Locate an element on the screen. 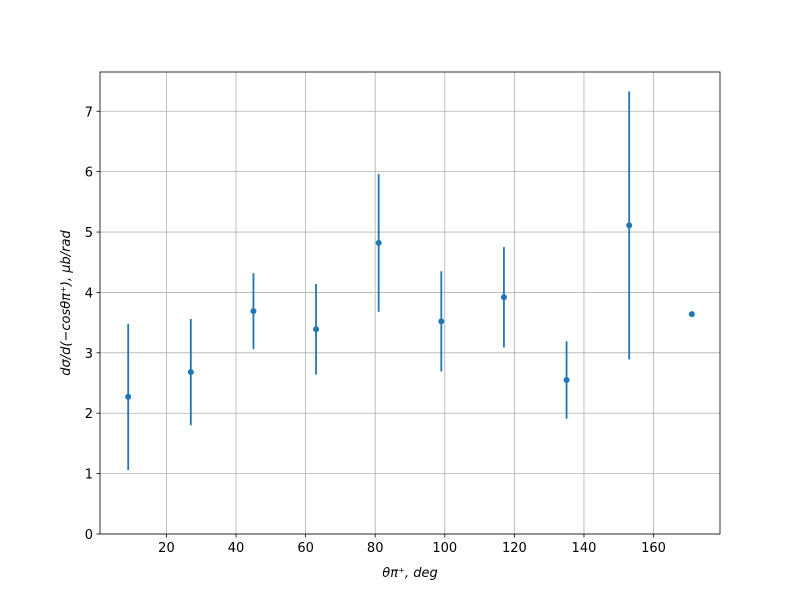 The image size is (800, 600). x-tick-label: 160 is located at coordinates (653, 548).